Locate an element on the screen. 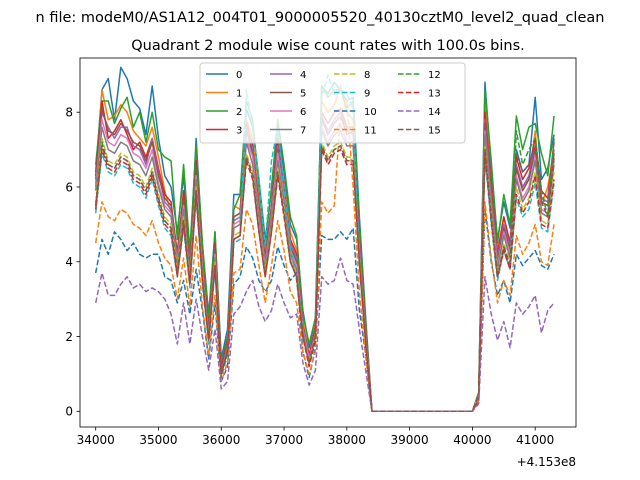 The width and height of the screenshot is (640, 480). x-tick-label: 40000 is located at coordinates (472, 440).